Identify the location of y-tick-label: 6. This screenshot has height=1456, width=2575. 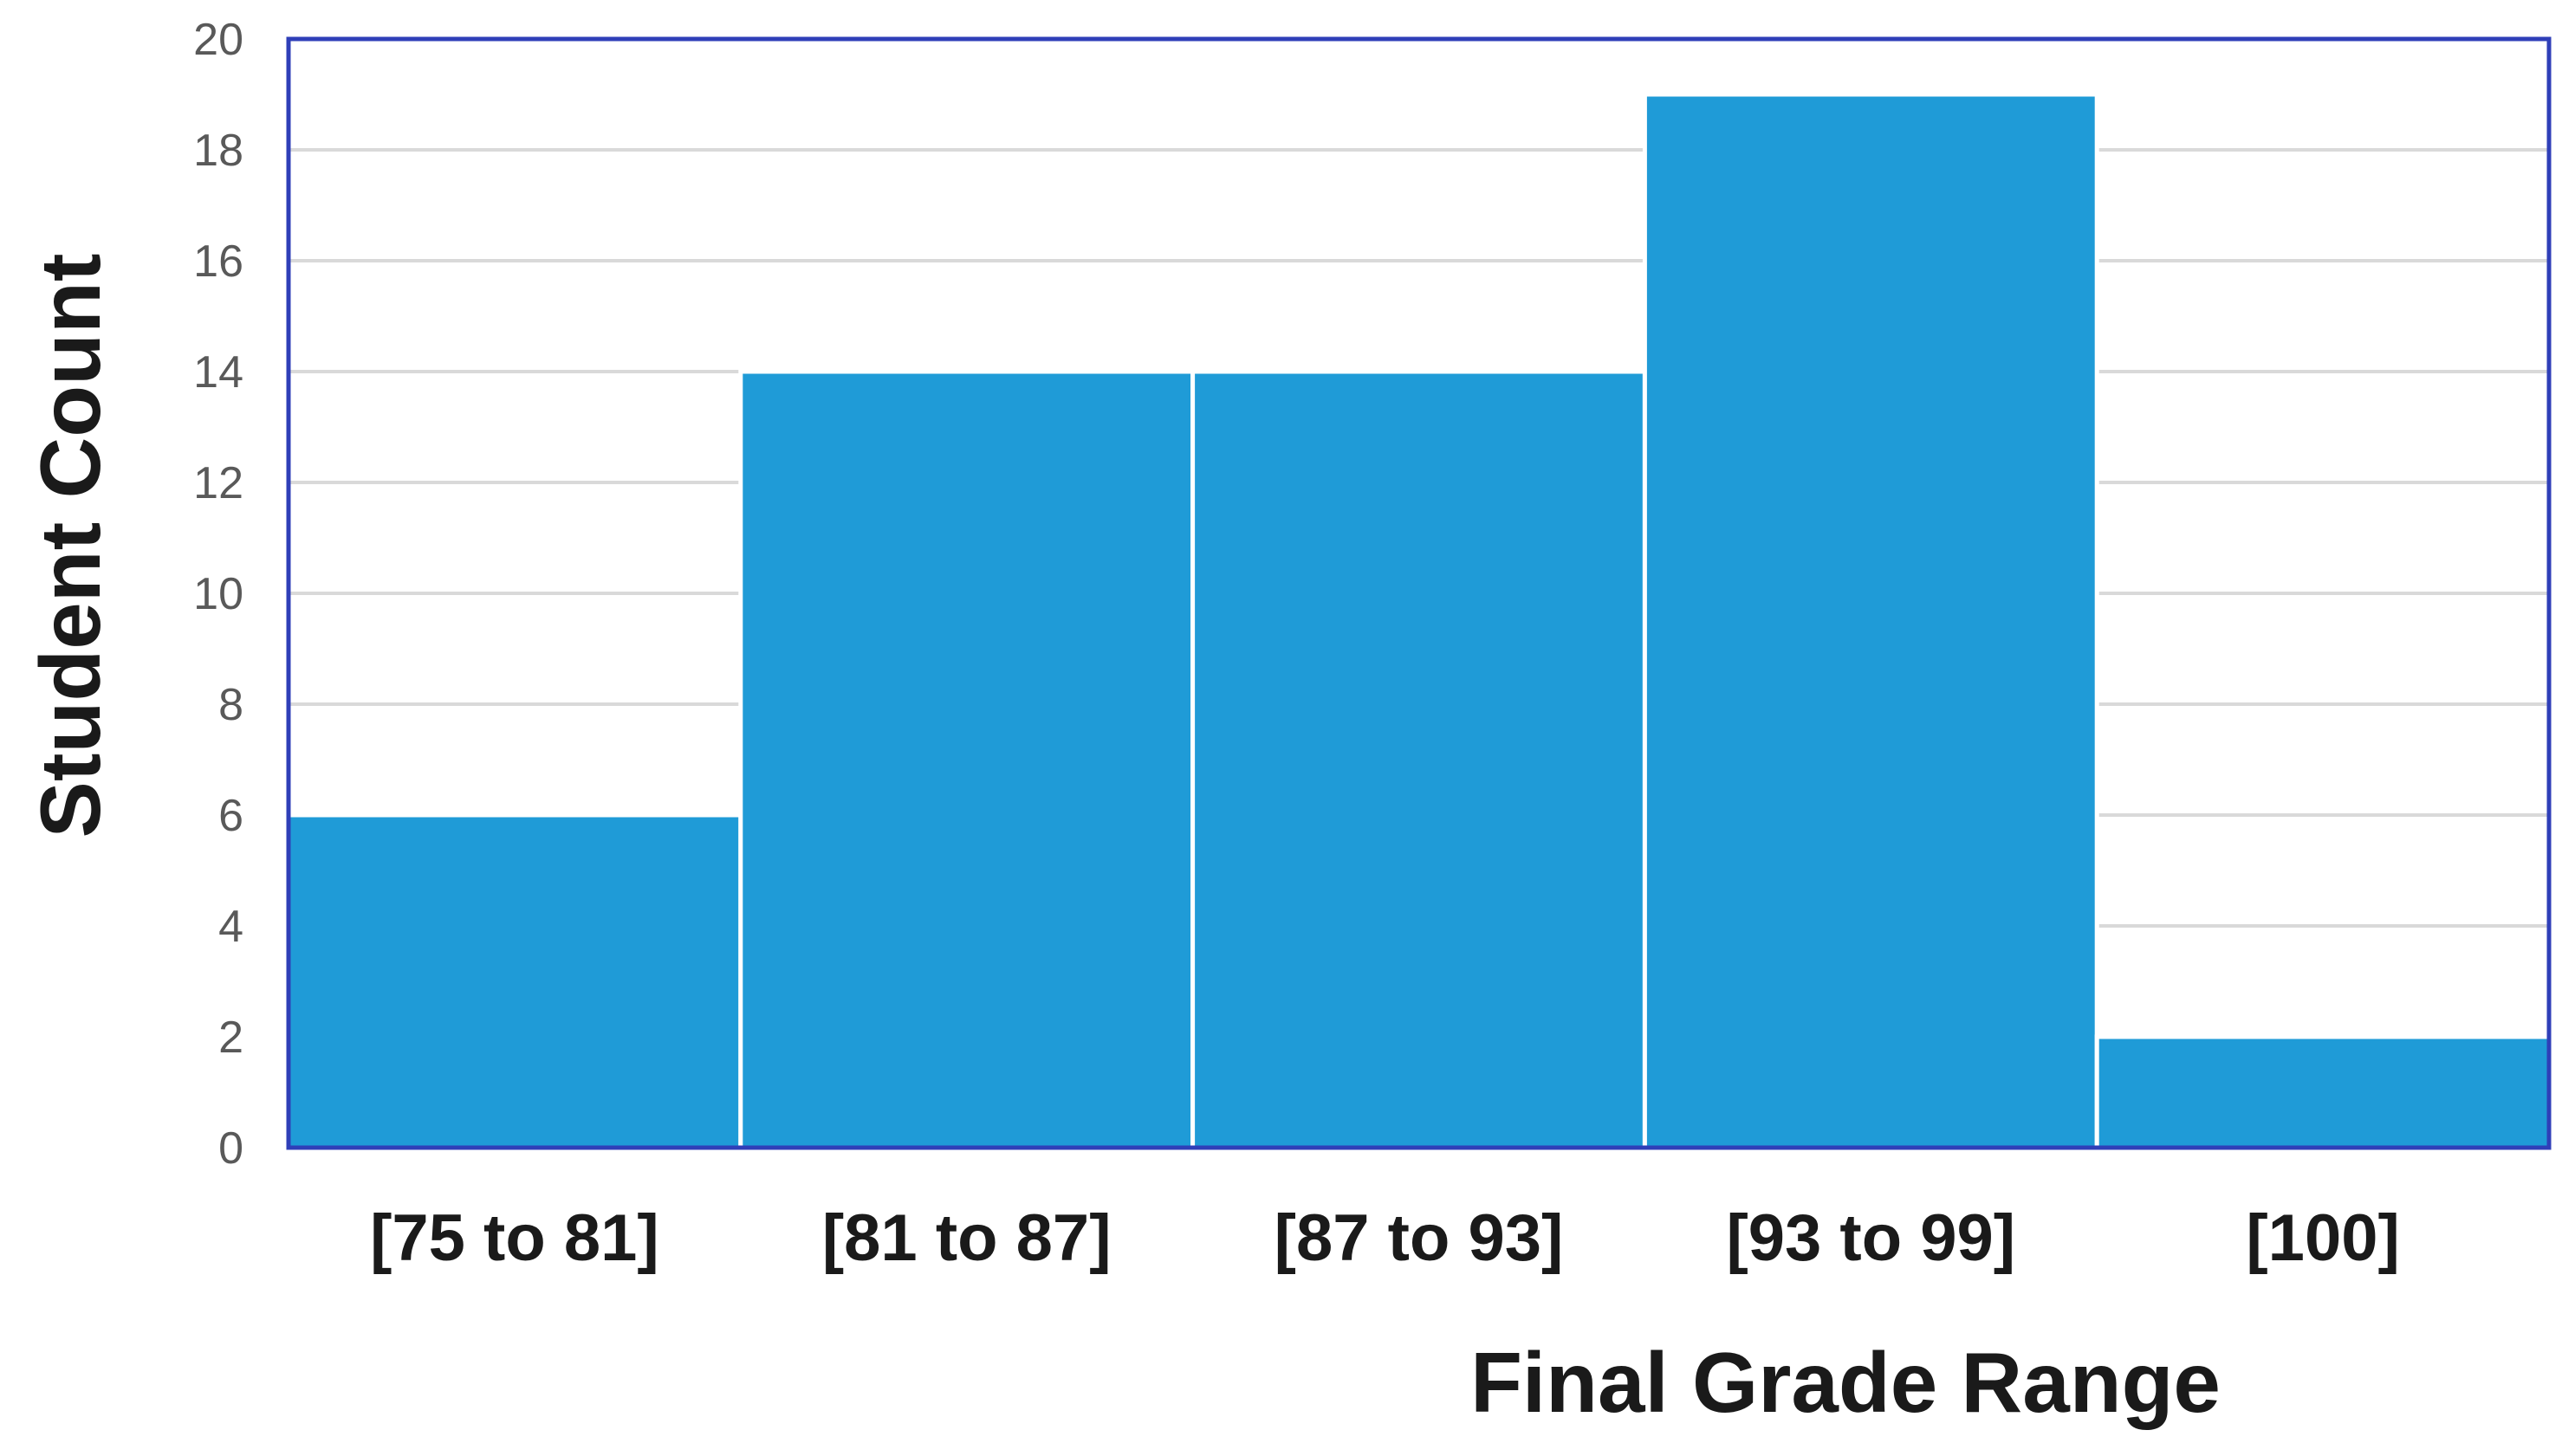
(231, 816).